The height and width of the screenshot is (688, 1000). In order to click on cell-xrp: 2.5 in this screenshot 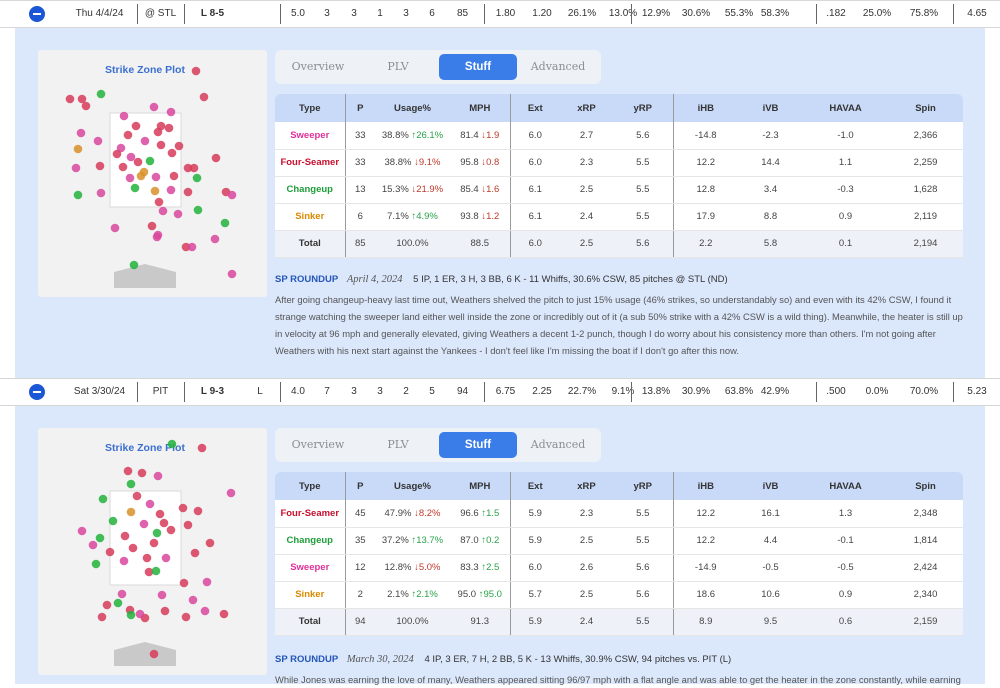, I will do `click(586, 190)`.